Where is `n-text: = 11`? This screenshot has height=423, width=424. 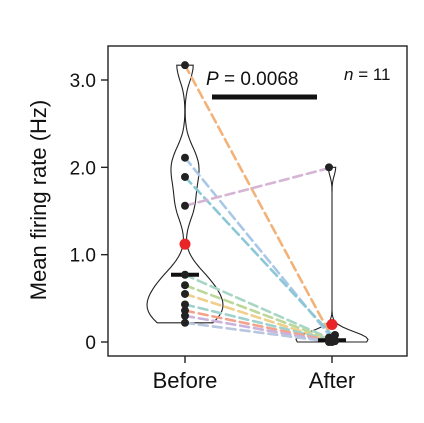 n-text: = 11 is located at coordinates (371, 74).